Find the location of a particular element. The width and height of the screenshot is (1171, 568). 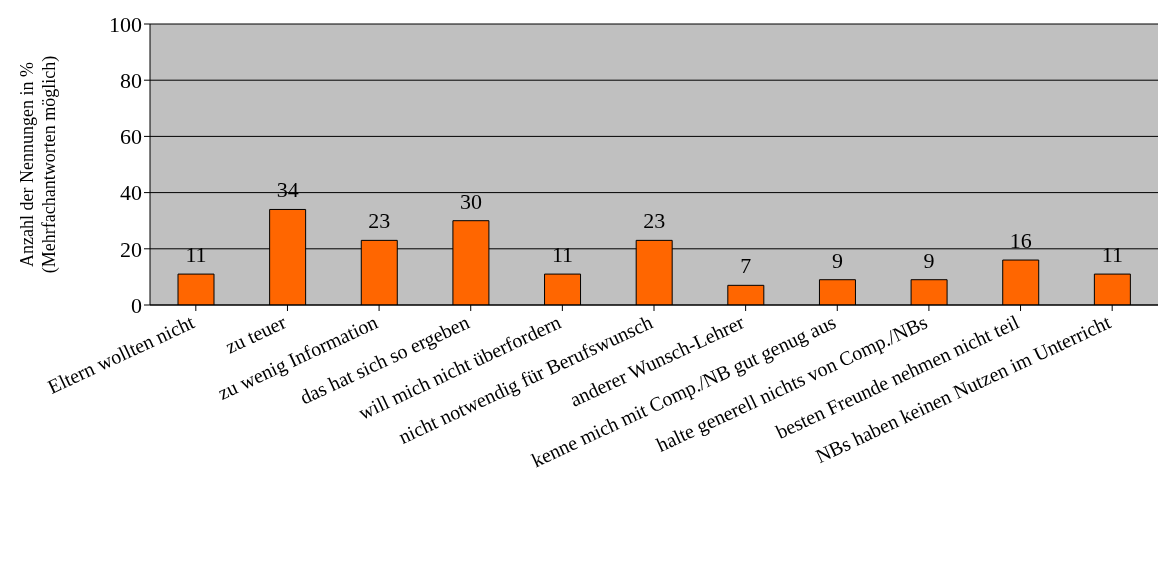

y-tick-label: 80 is located at coordinates (131, 81).